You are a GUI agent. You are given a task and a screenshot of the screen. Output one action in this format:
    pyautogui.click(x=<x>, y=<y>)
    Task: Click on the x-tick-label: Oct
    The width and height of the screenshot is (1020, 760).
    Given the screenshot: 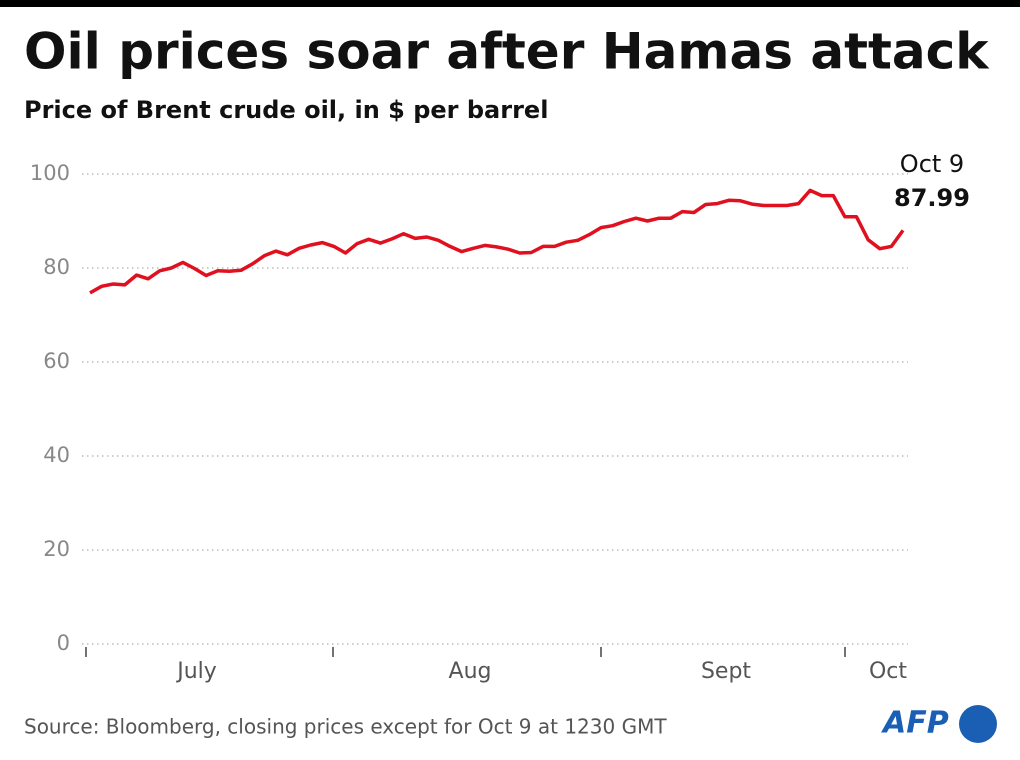 What is the action you would take?
    pyautogui.click(x=888, y=671)
    